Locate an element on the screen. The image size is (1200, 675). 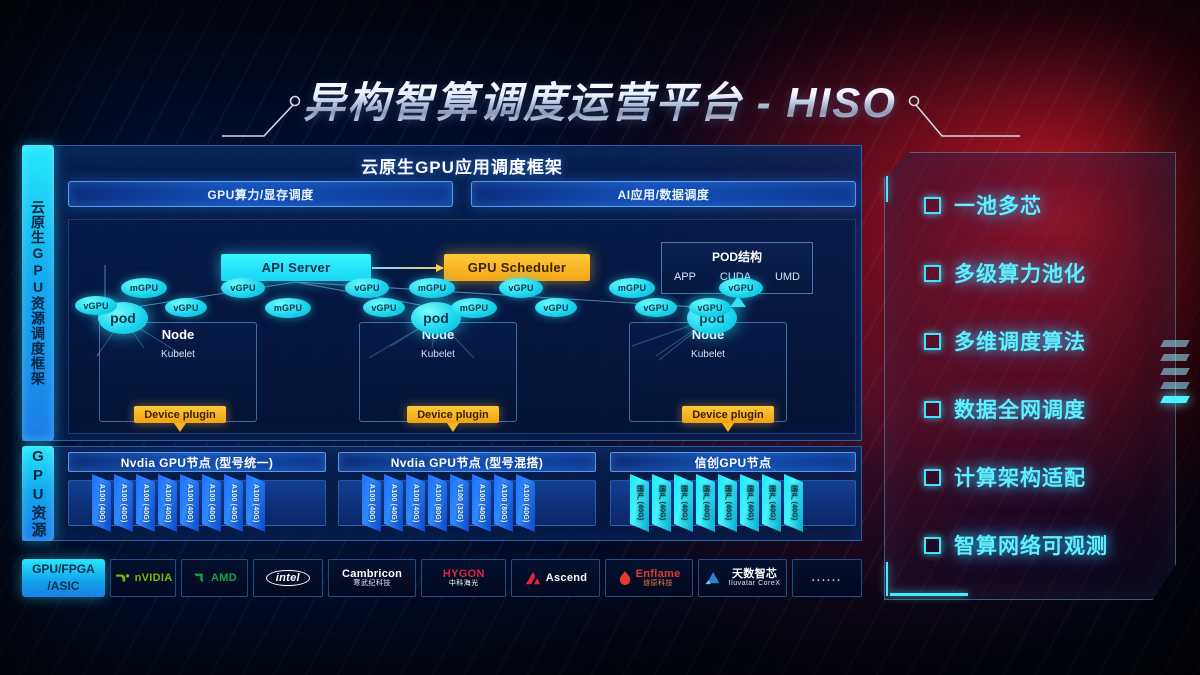
gpu-card-3-1: 国产 (40G) is located at coordinates (639, 503).